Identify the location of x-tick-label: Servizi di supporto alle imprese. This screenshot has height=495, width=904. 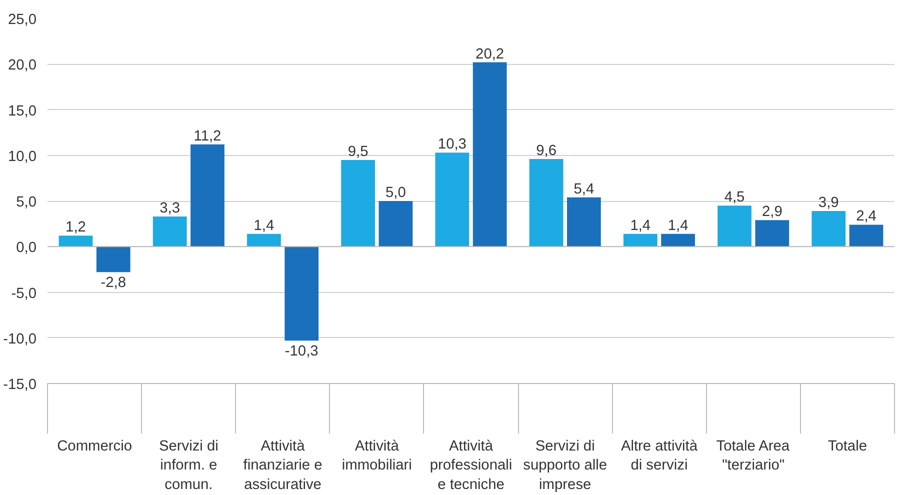
(565, 465).